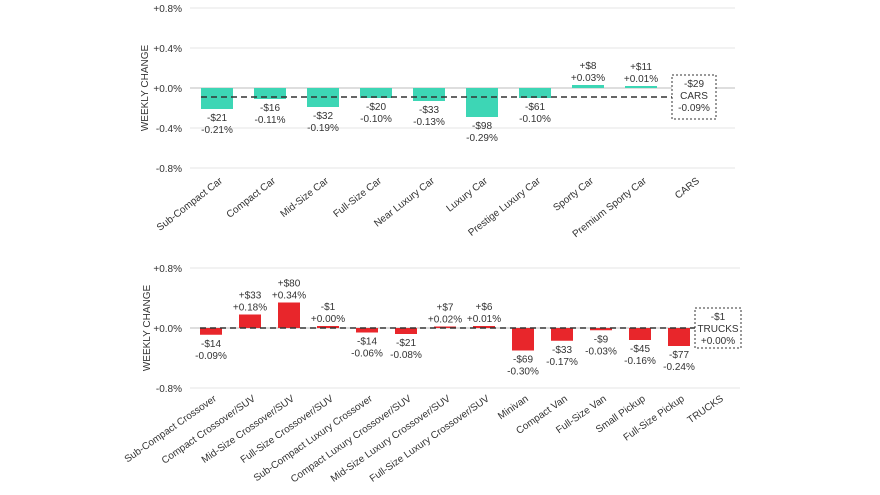 This screenshot has height=495, width=880. I want to click on x-category-label: Sporty Car, so click(573, 194).